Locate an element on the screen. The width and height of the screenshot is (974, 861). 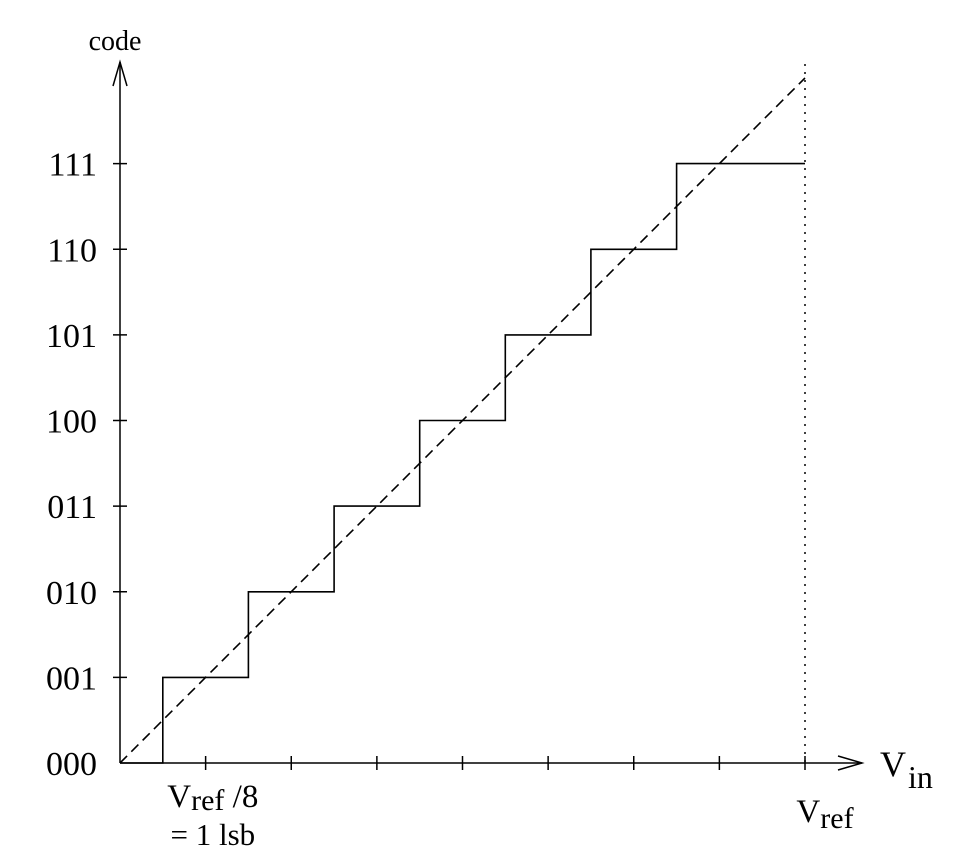
x-axis-title: Vin is located at coordinates (906, 769).